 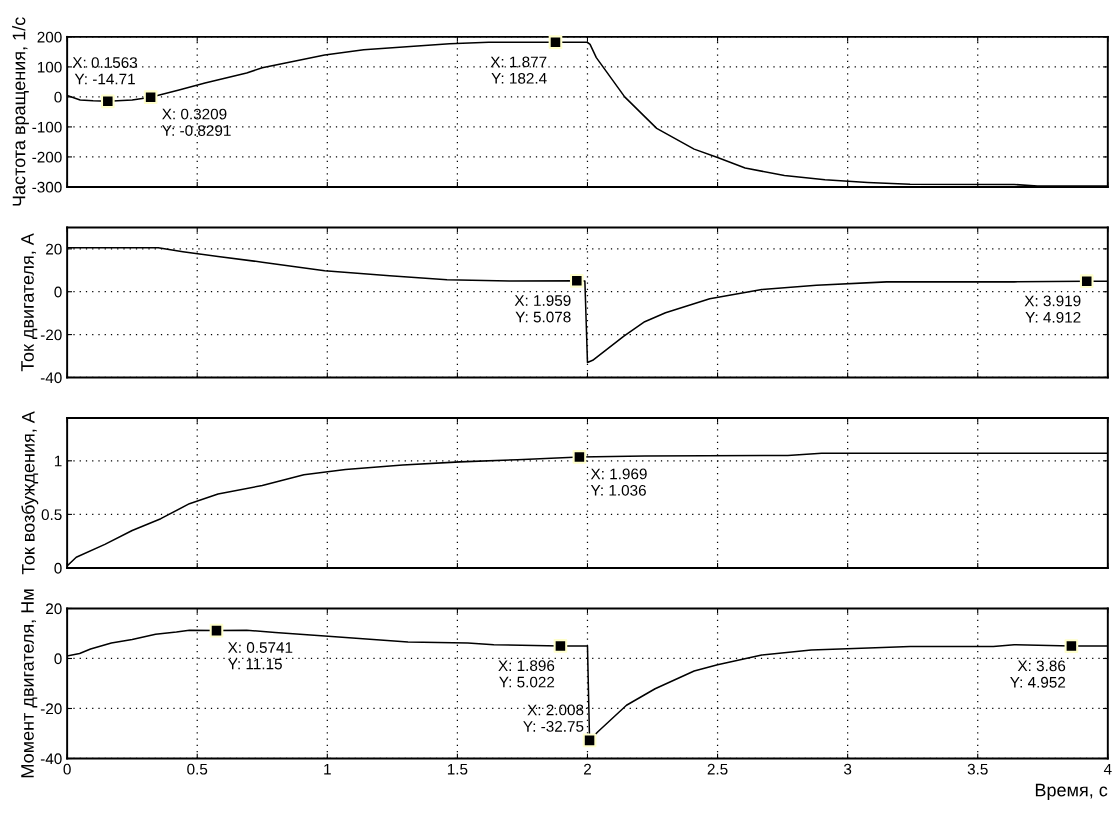 What do you see at coordinates (457, 769) in the screenshot?
I see `x-tick-label: 1.5` at bounding box center [457, 769].